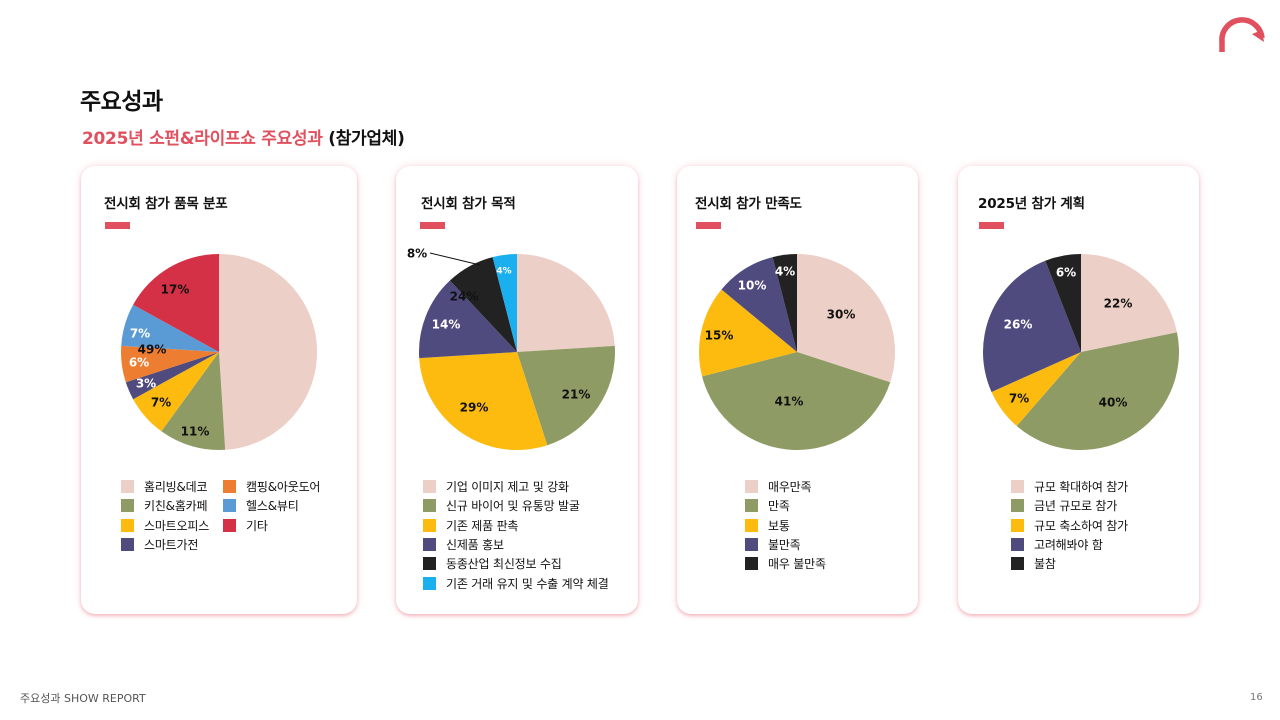  I want to click on chart-title: 전시회 참가 품목 분포, so click(166, 204).